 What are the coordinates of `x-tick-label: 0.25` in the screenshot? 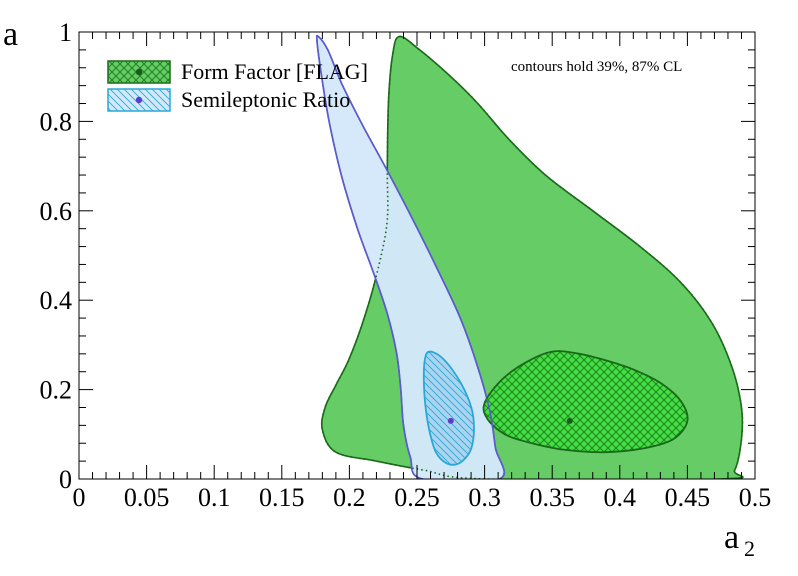 It's located at (417, 497).